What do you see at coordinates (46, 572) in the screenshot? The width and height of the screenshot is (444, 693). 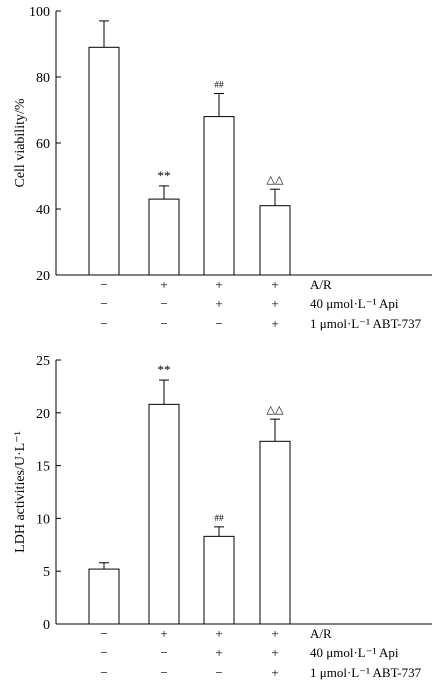 I see `y-tick-label: 5` at bounding box center [46, 572].